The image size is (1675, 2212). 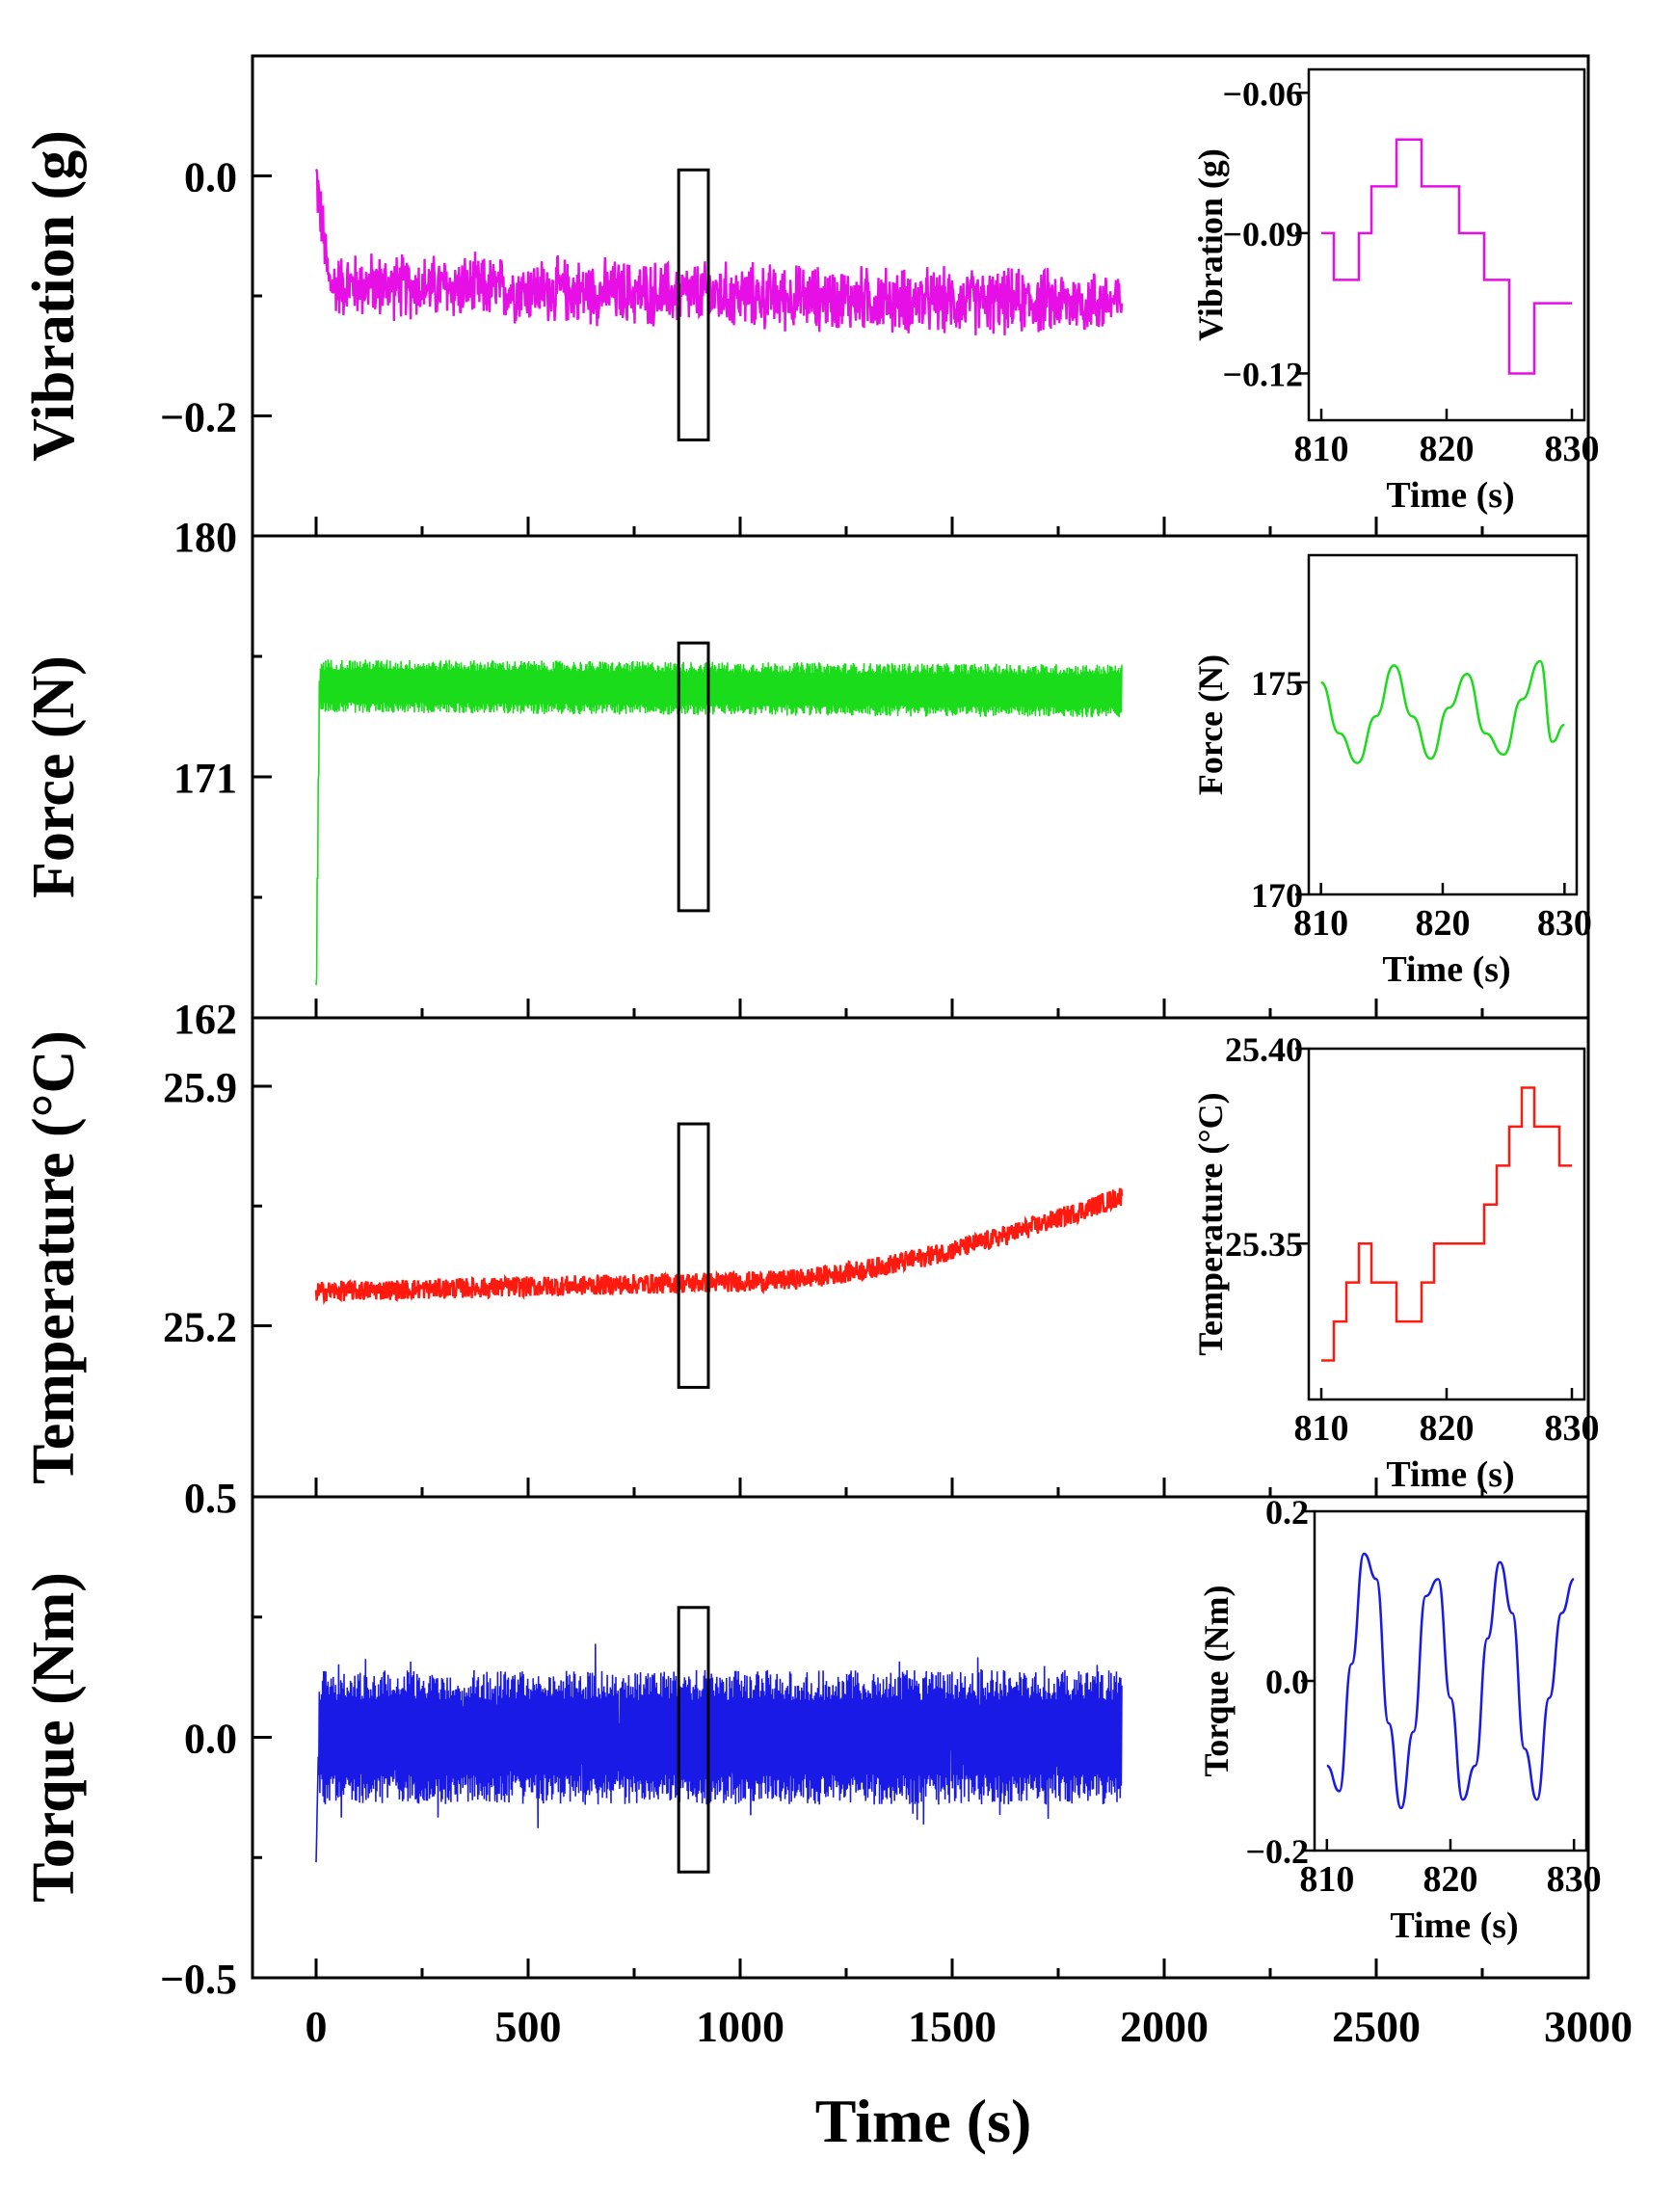 I want to click on x-tick-label: 1000, so click(x=740, y=2026).